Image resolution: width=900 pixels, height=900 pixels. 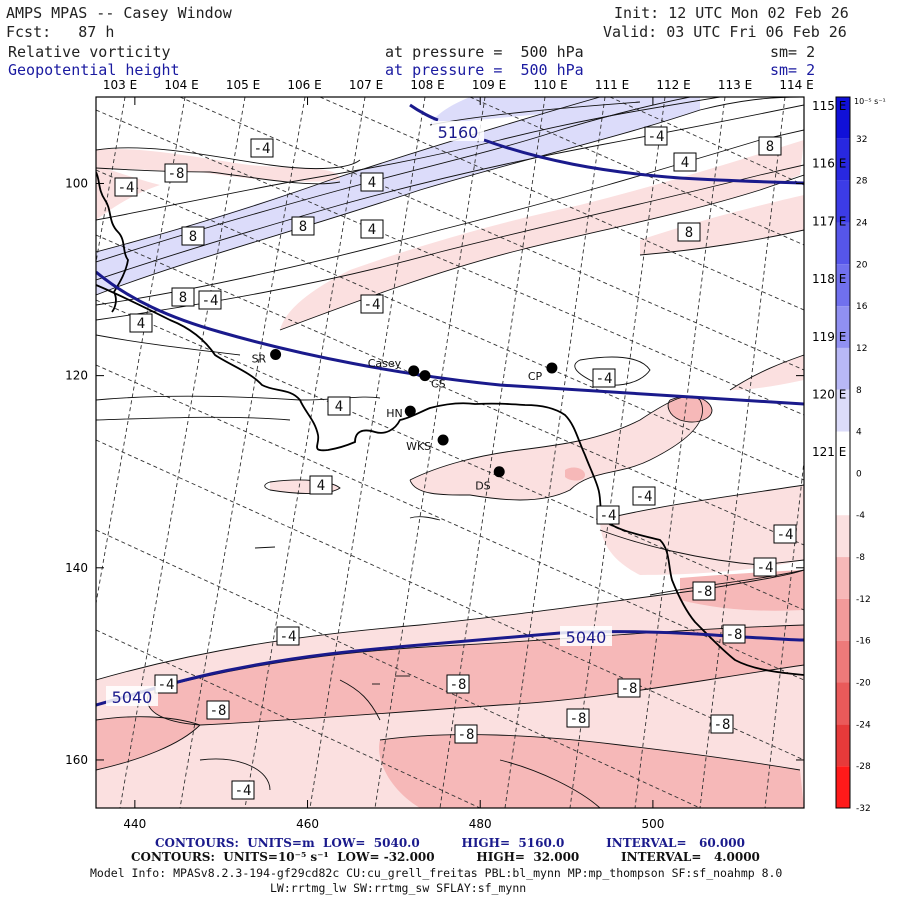 I want to click on forecast-hour: Fcst: 87 h, so click(x=60, y=32).